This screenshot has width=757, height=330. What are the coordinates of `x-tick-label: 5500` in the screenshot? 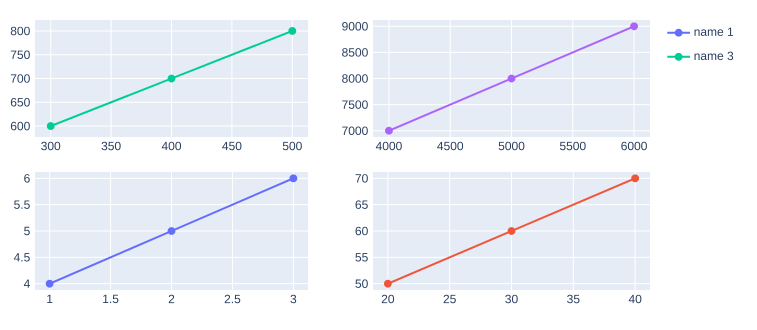 It's located at (573, 146).